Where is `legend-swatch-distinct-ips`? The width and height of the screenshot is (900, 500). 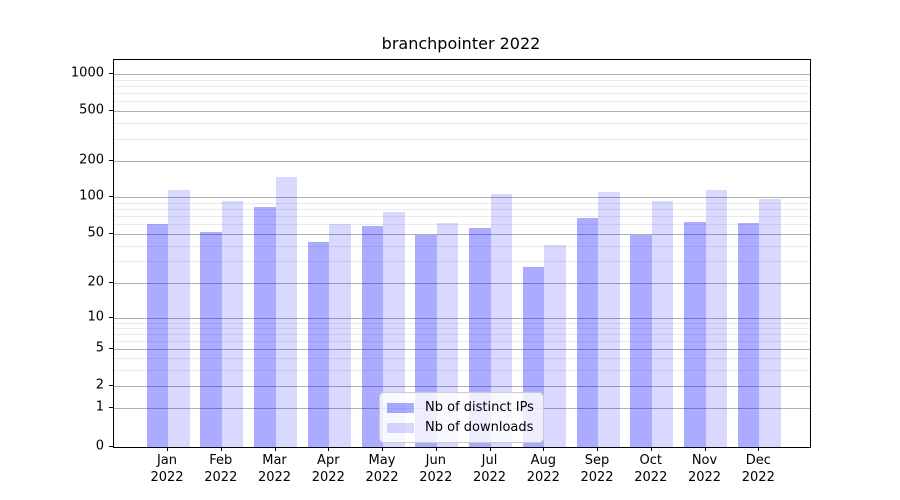 legend-swatch-distinct-ips is located at coordinates (400, 407).